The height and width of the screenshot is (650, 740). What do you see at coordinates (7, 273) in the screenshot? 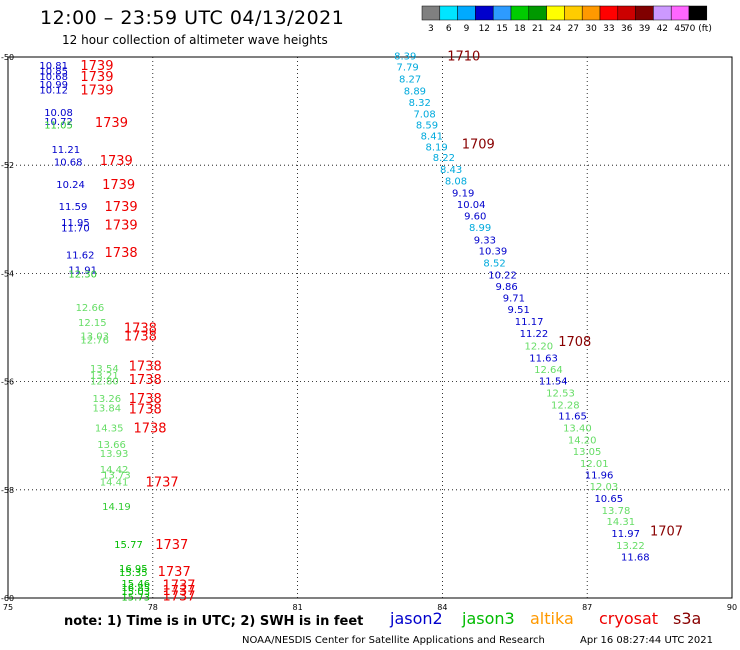
I see `y-tick-label: -54` at bounding box center [7, 273].